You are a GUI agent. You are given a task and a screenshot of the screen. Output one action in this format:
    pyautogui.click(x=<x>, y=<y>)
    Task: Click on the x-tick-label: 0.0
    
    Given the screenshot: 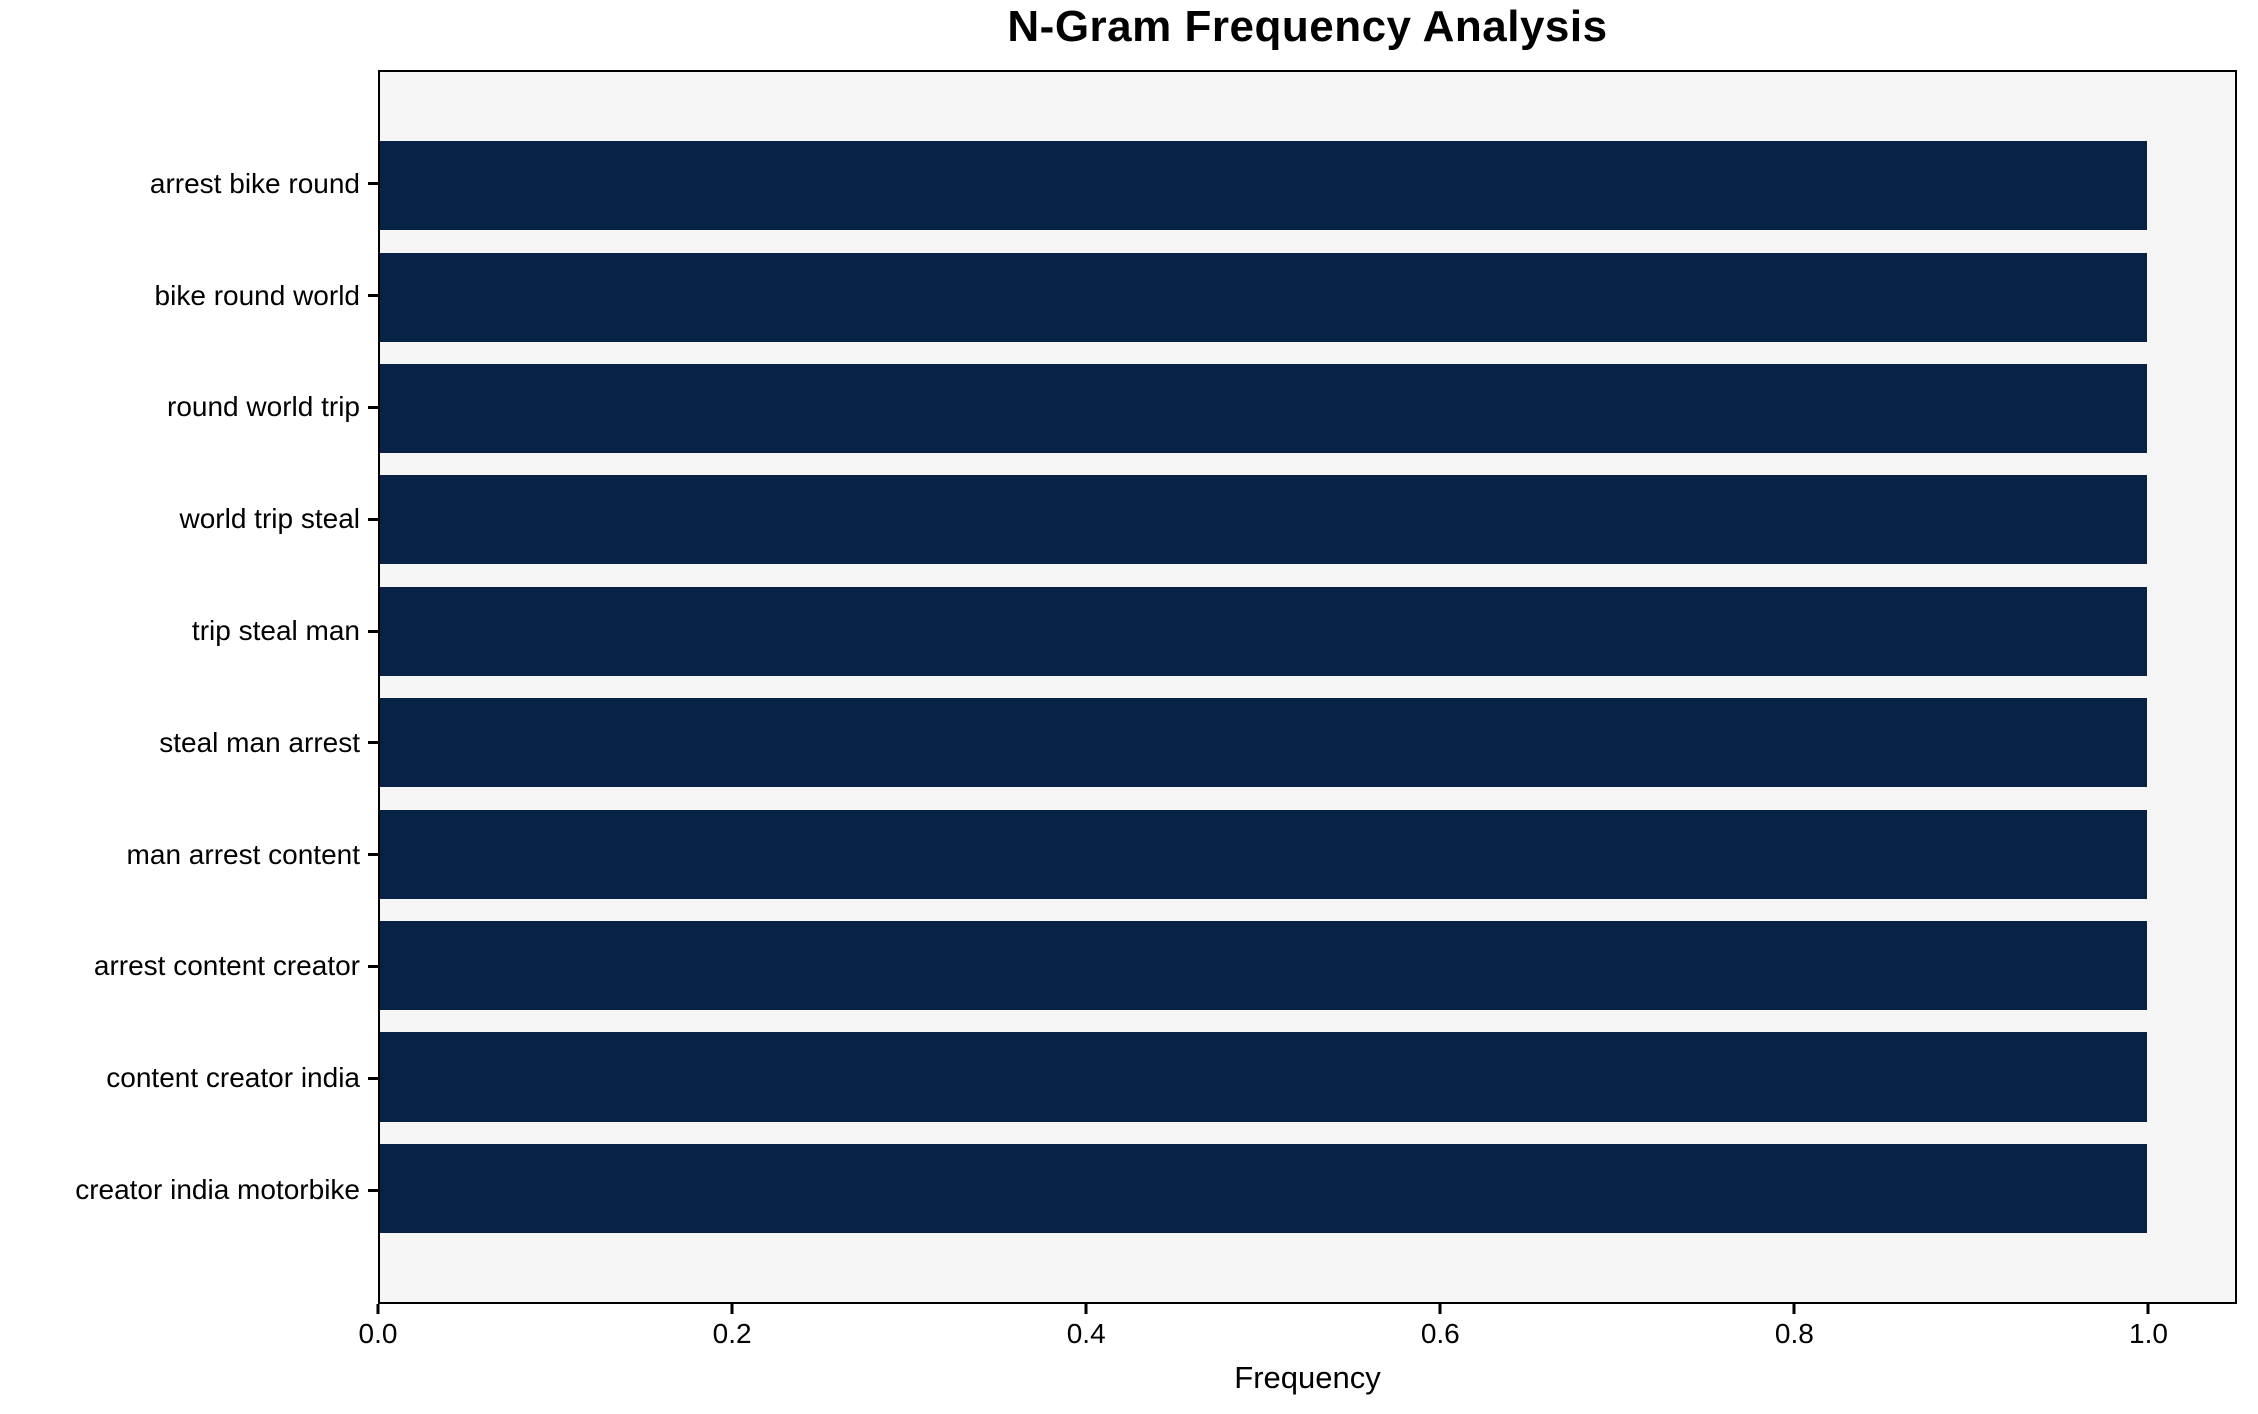 What is the action you would take?
    pyautogui.click(x=378, y=1333)
    